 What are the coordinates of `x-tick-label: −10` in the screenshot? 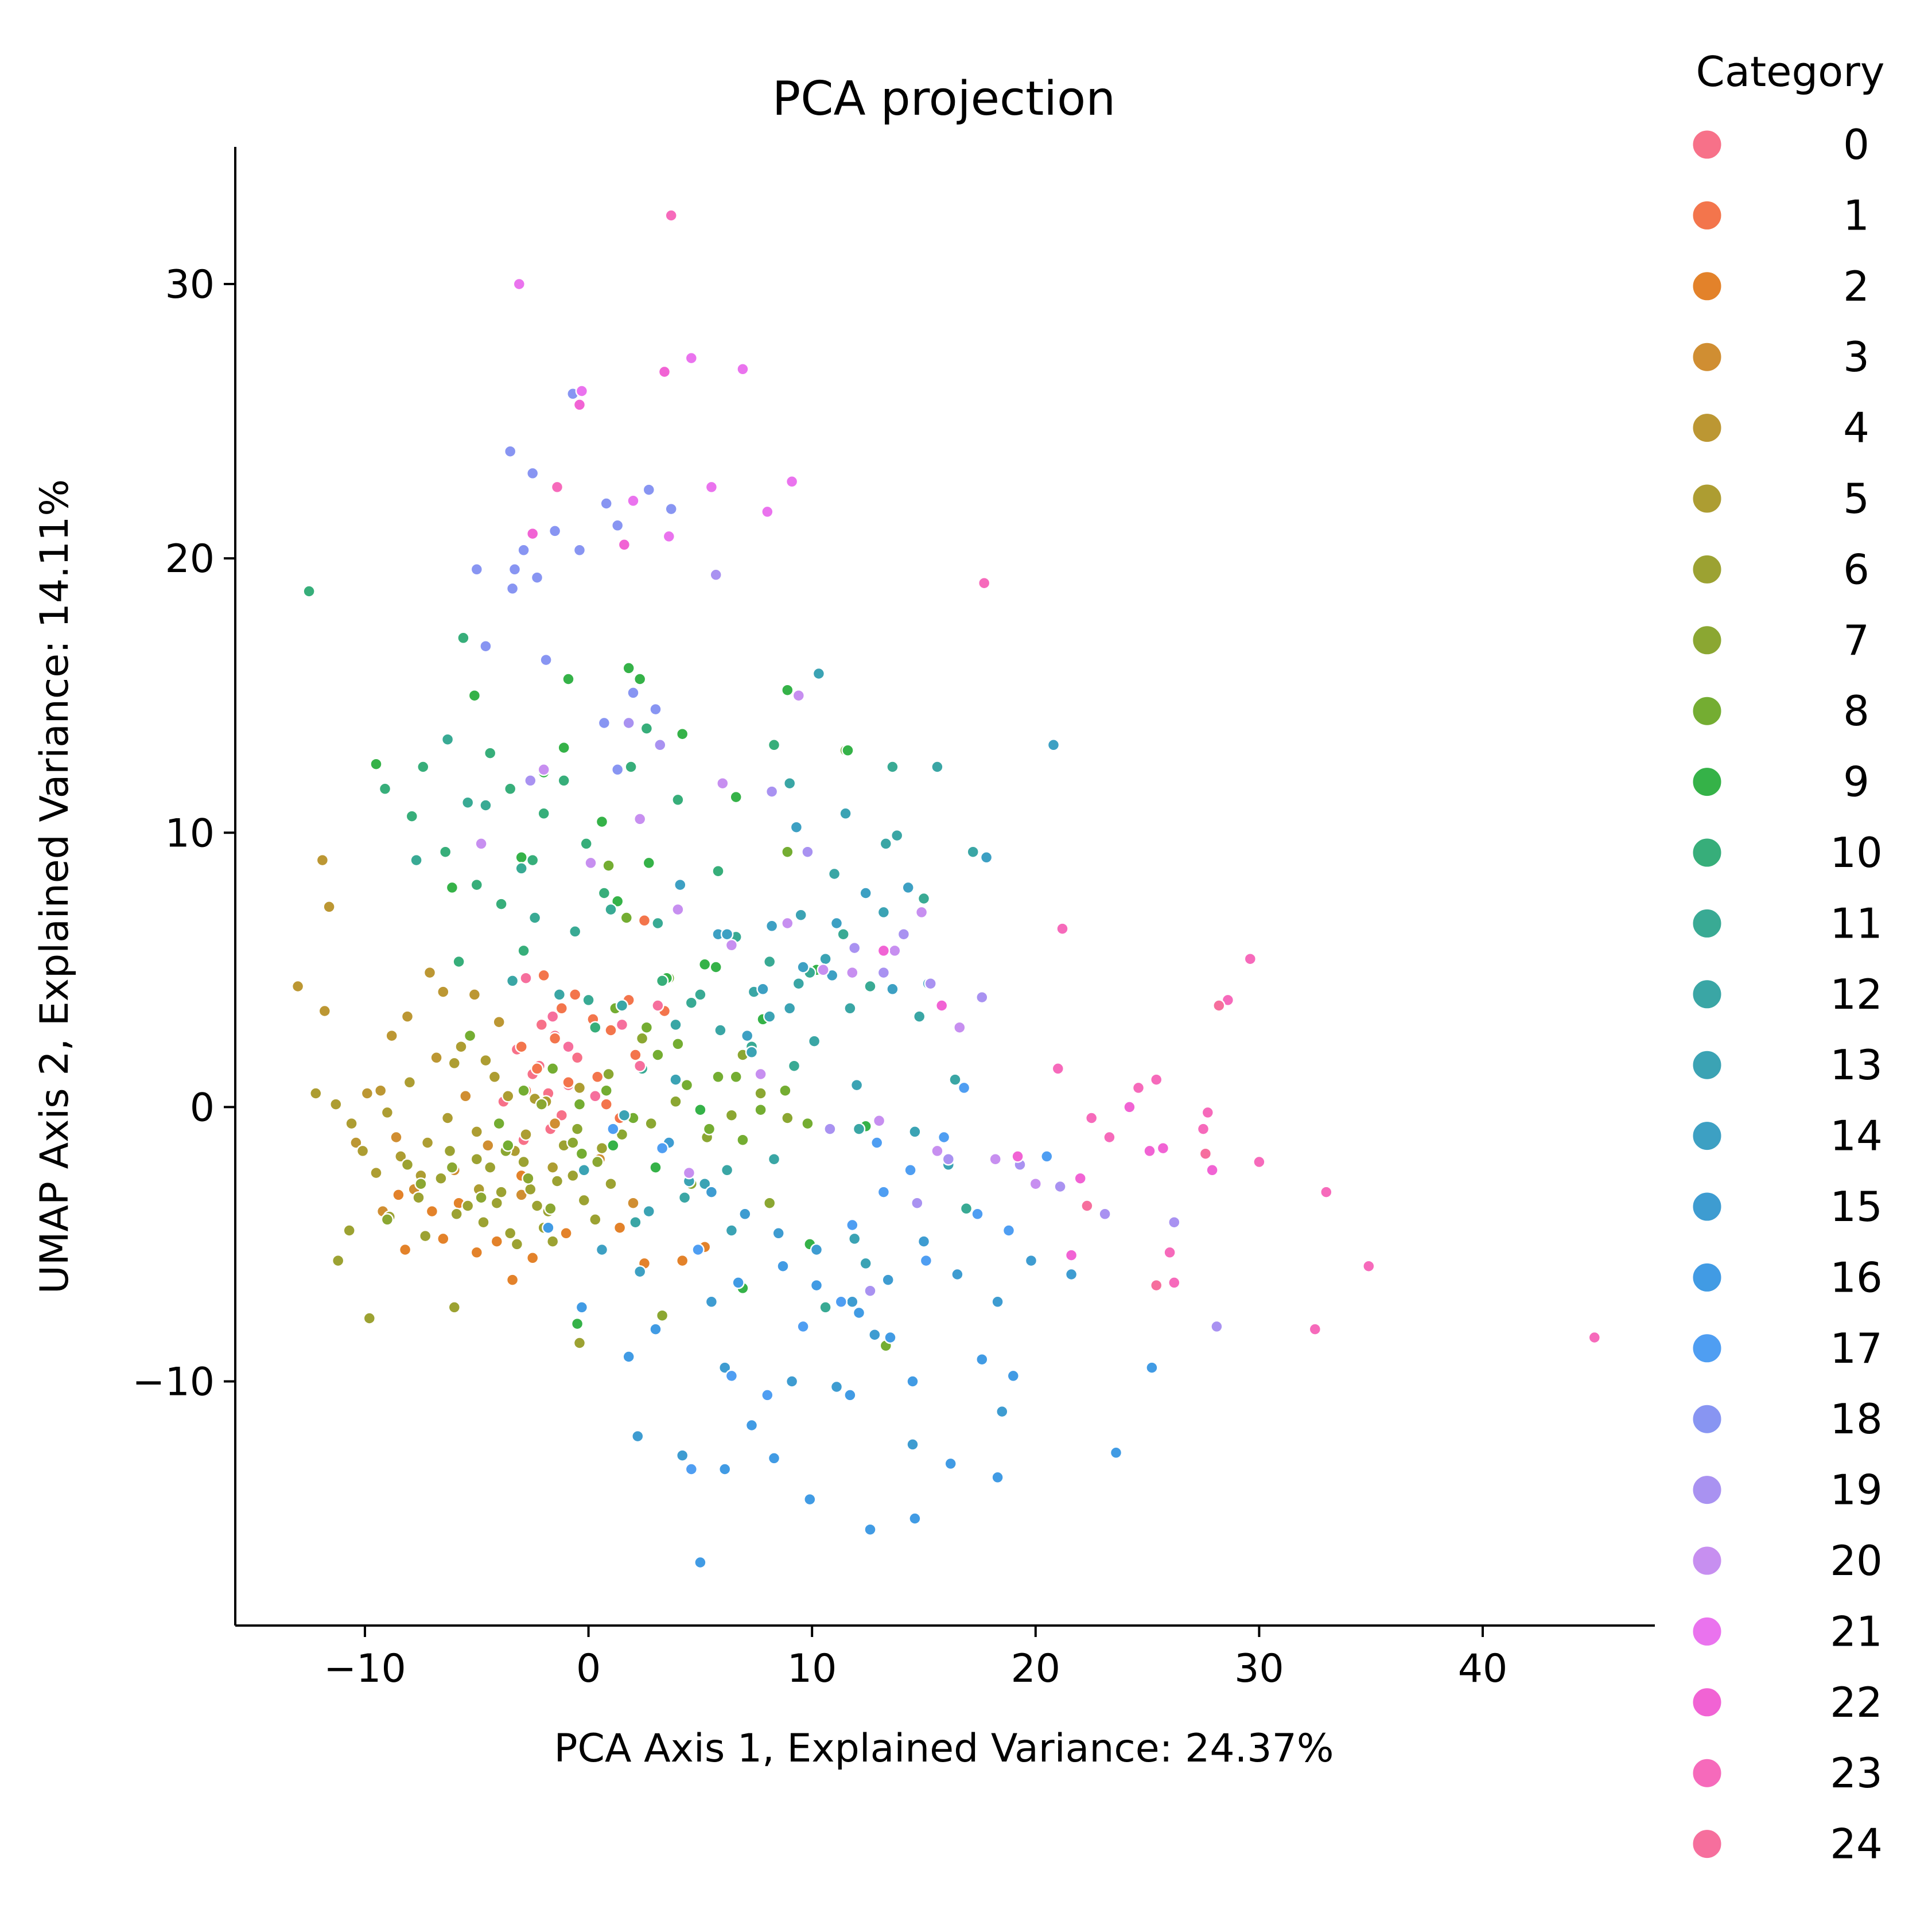 It's located at (365, 1669).